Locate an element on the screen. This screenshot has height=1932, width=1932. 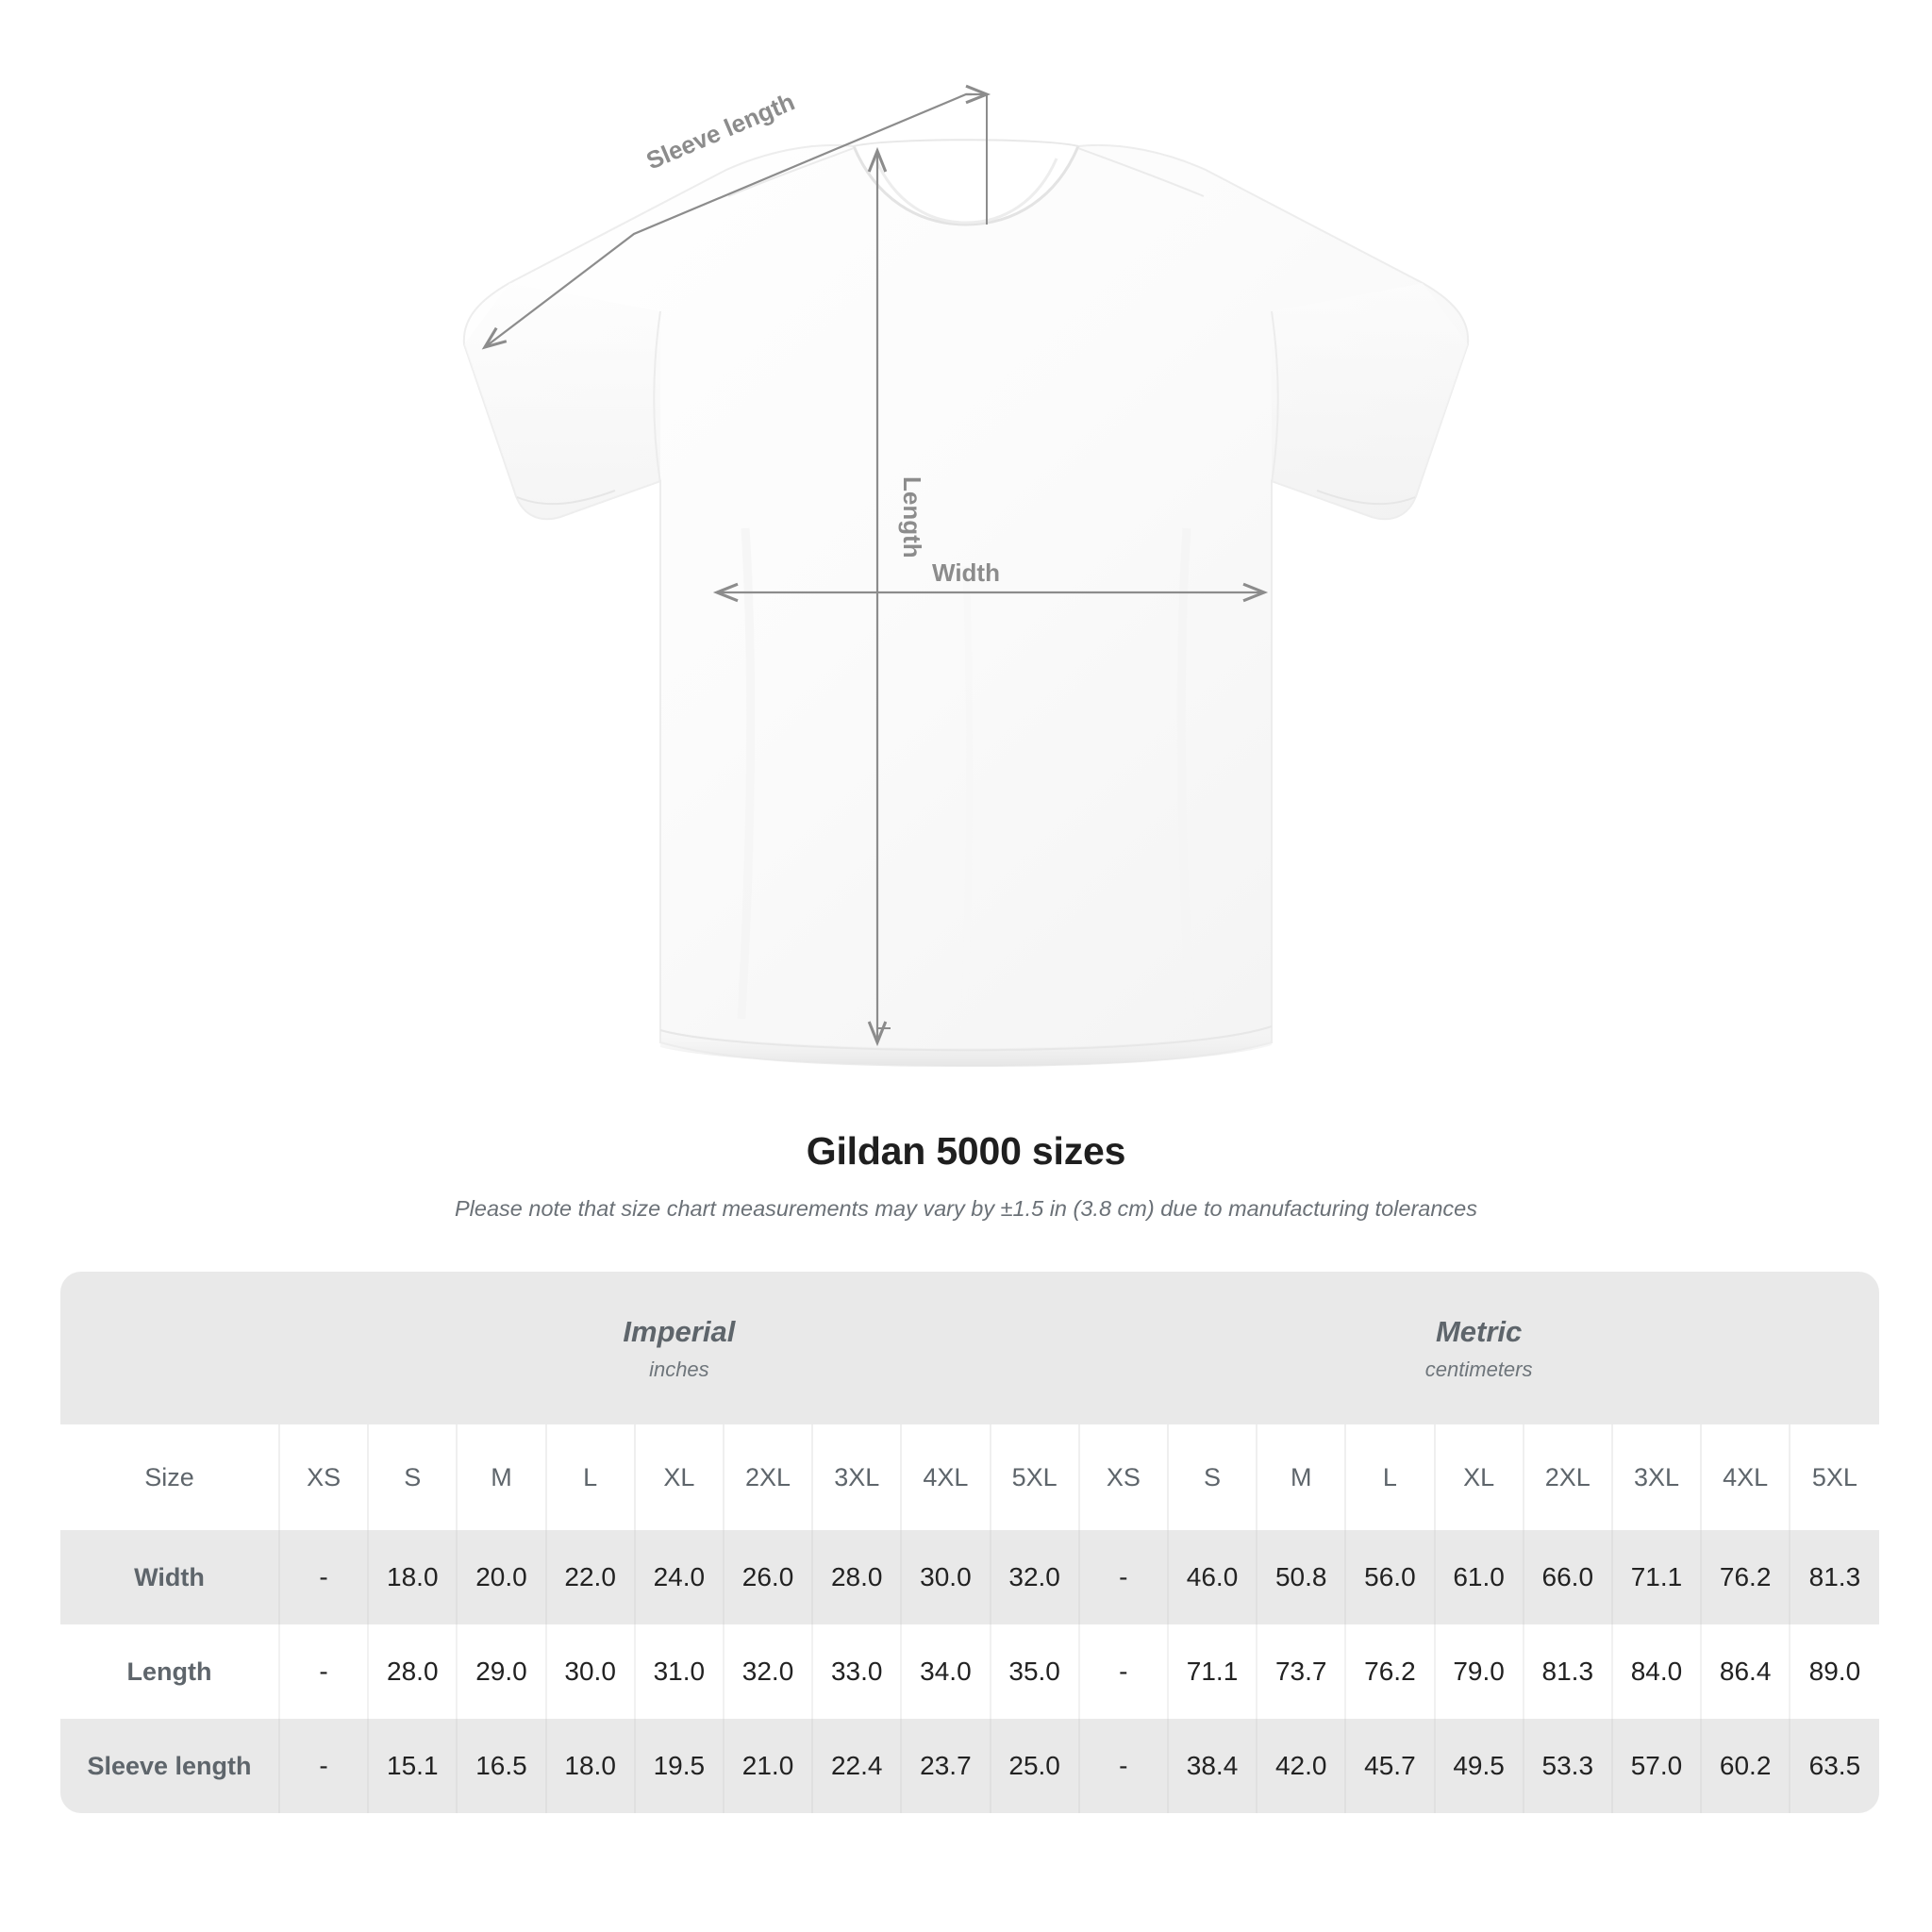
size-col-metric-3xl: 3XL is located at coordinates (1656, 1477).